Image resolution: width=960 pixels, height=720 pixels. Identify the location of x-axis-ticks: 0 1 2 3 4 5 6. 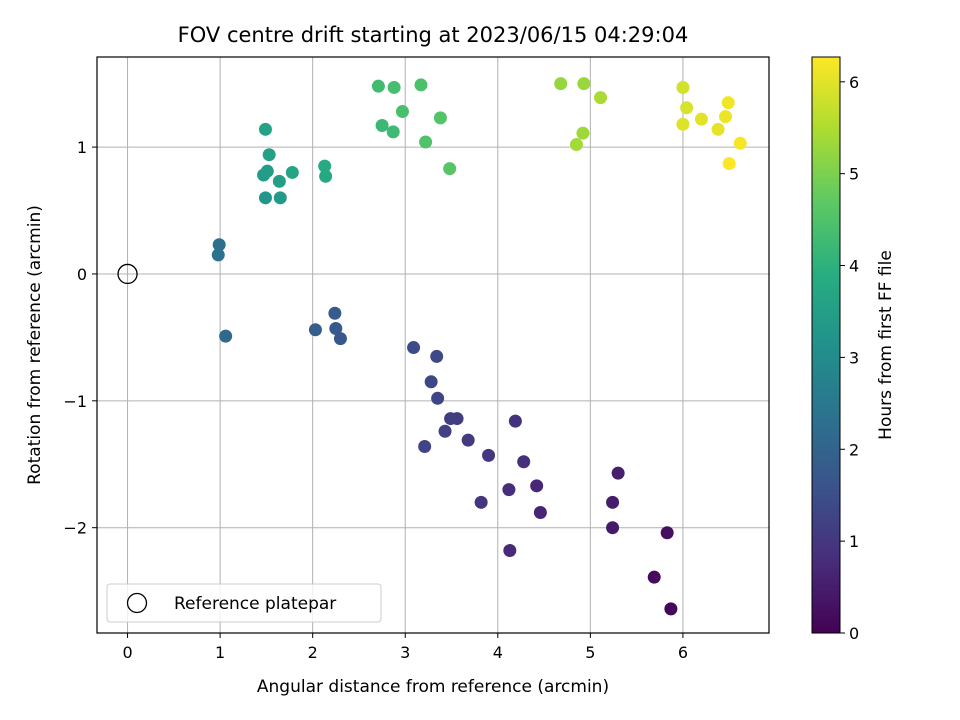
(405, 647).